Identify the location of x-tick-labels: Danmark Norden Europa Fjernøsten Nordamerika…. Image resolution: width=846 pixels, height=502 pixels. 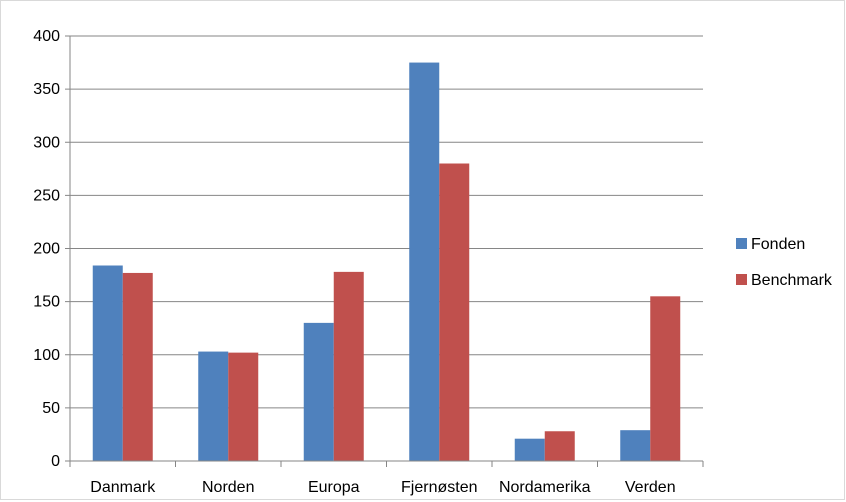
(382, 487).